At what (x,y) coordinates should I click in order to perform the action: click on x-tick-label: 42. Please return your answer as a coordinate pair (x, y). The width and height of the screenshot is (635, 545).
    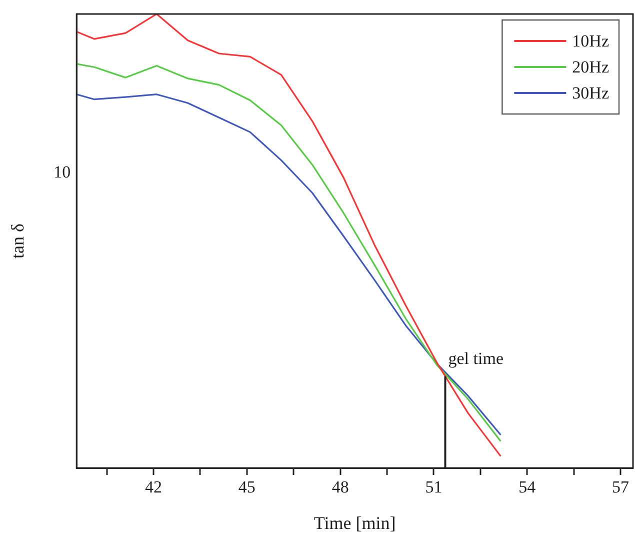
    Looking at the image, I should click on (153, 487).